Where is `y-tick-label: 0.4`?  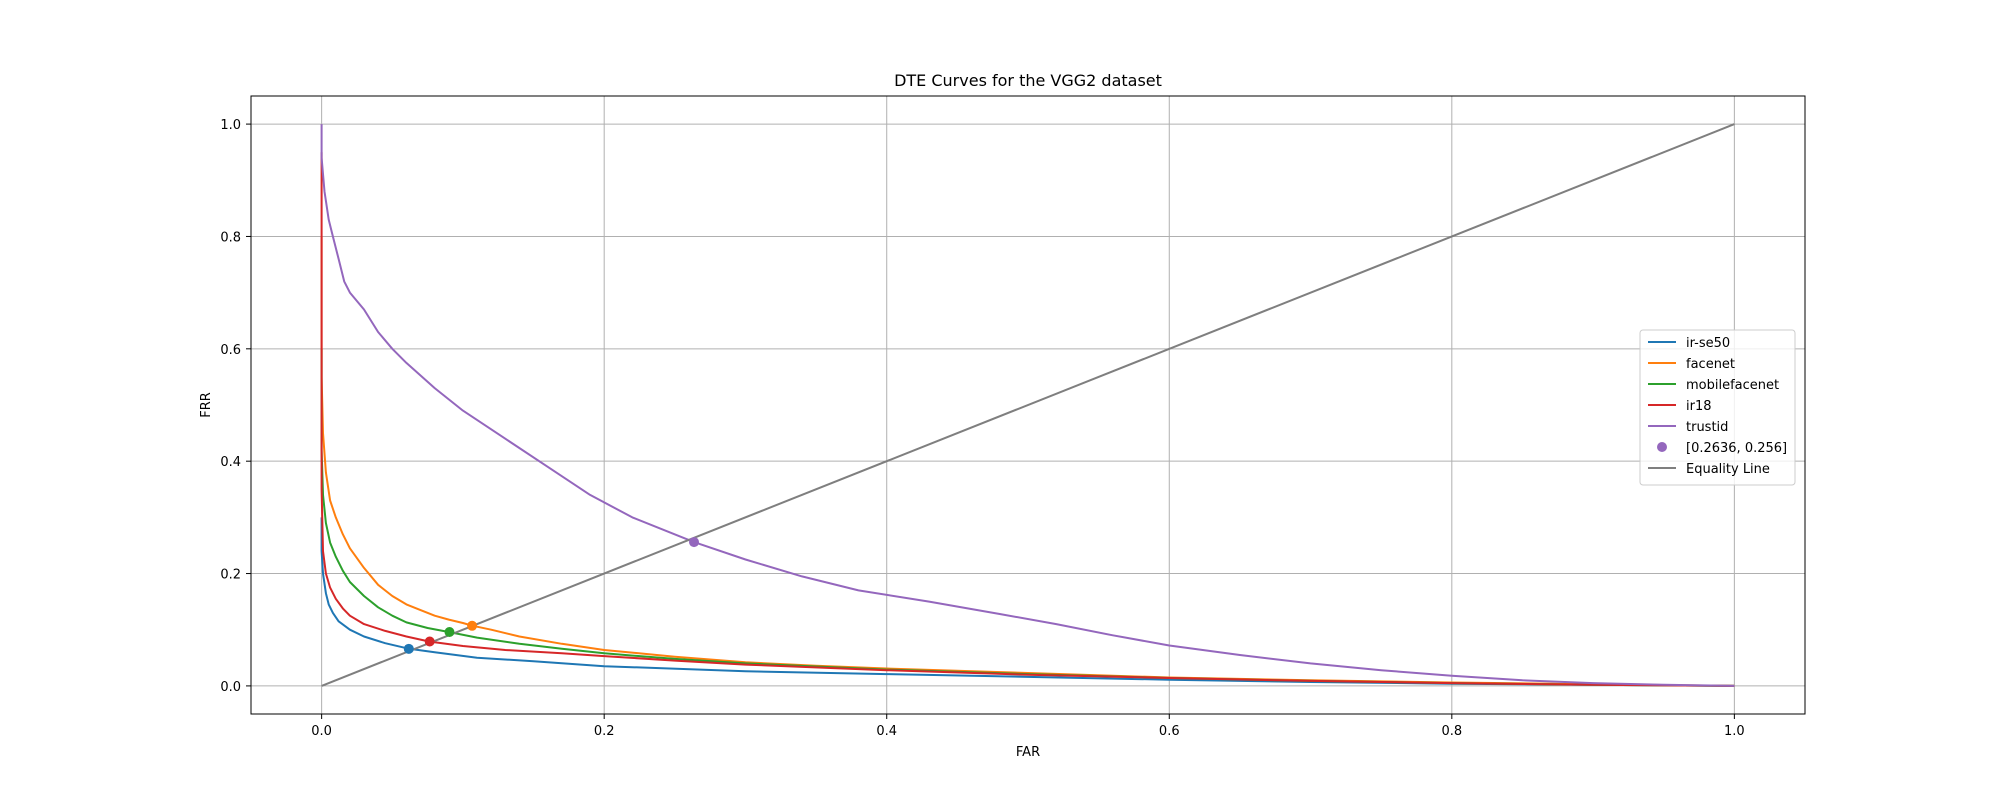
y-tick-label: 0.4 is located at coordinates (230, 462).